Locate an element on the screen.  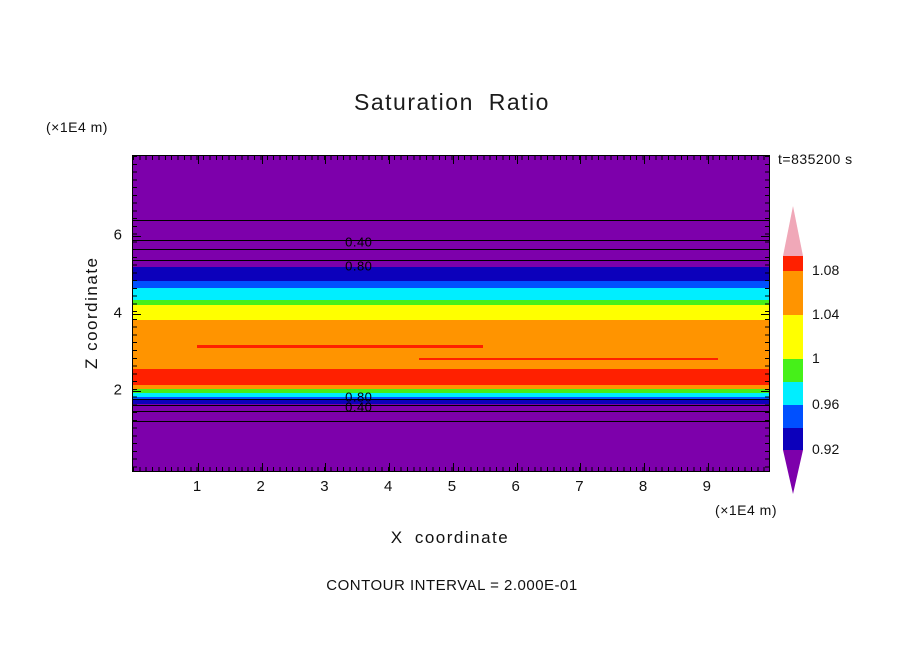
colorbar is located at coordinates (793, 350).